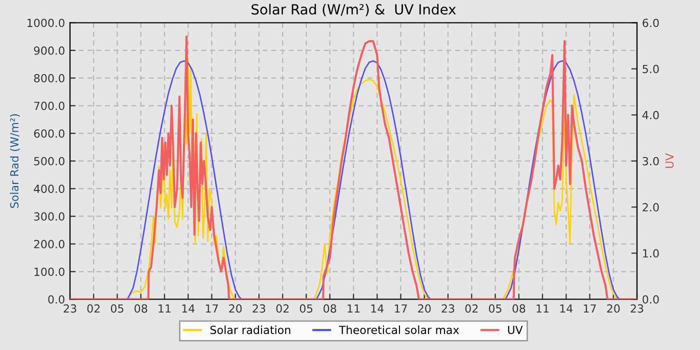  Describe the element at coordinates (650, 23) in the screenshot. I see `y2-tick-label: 6.0` at that location.